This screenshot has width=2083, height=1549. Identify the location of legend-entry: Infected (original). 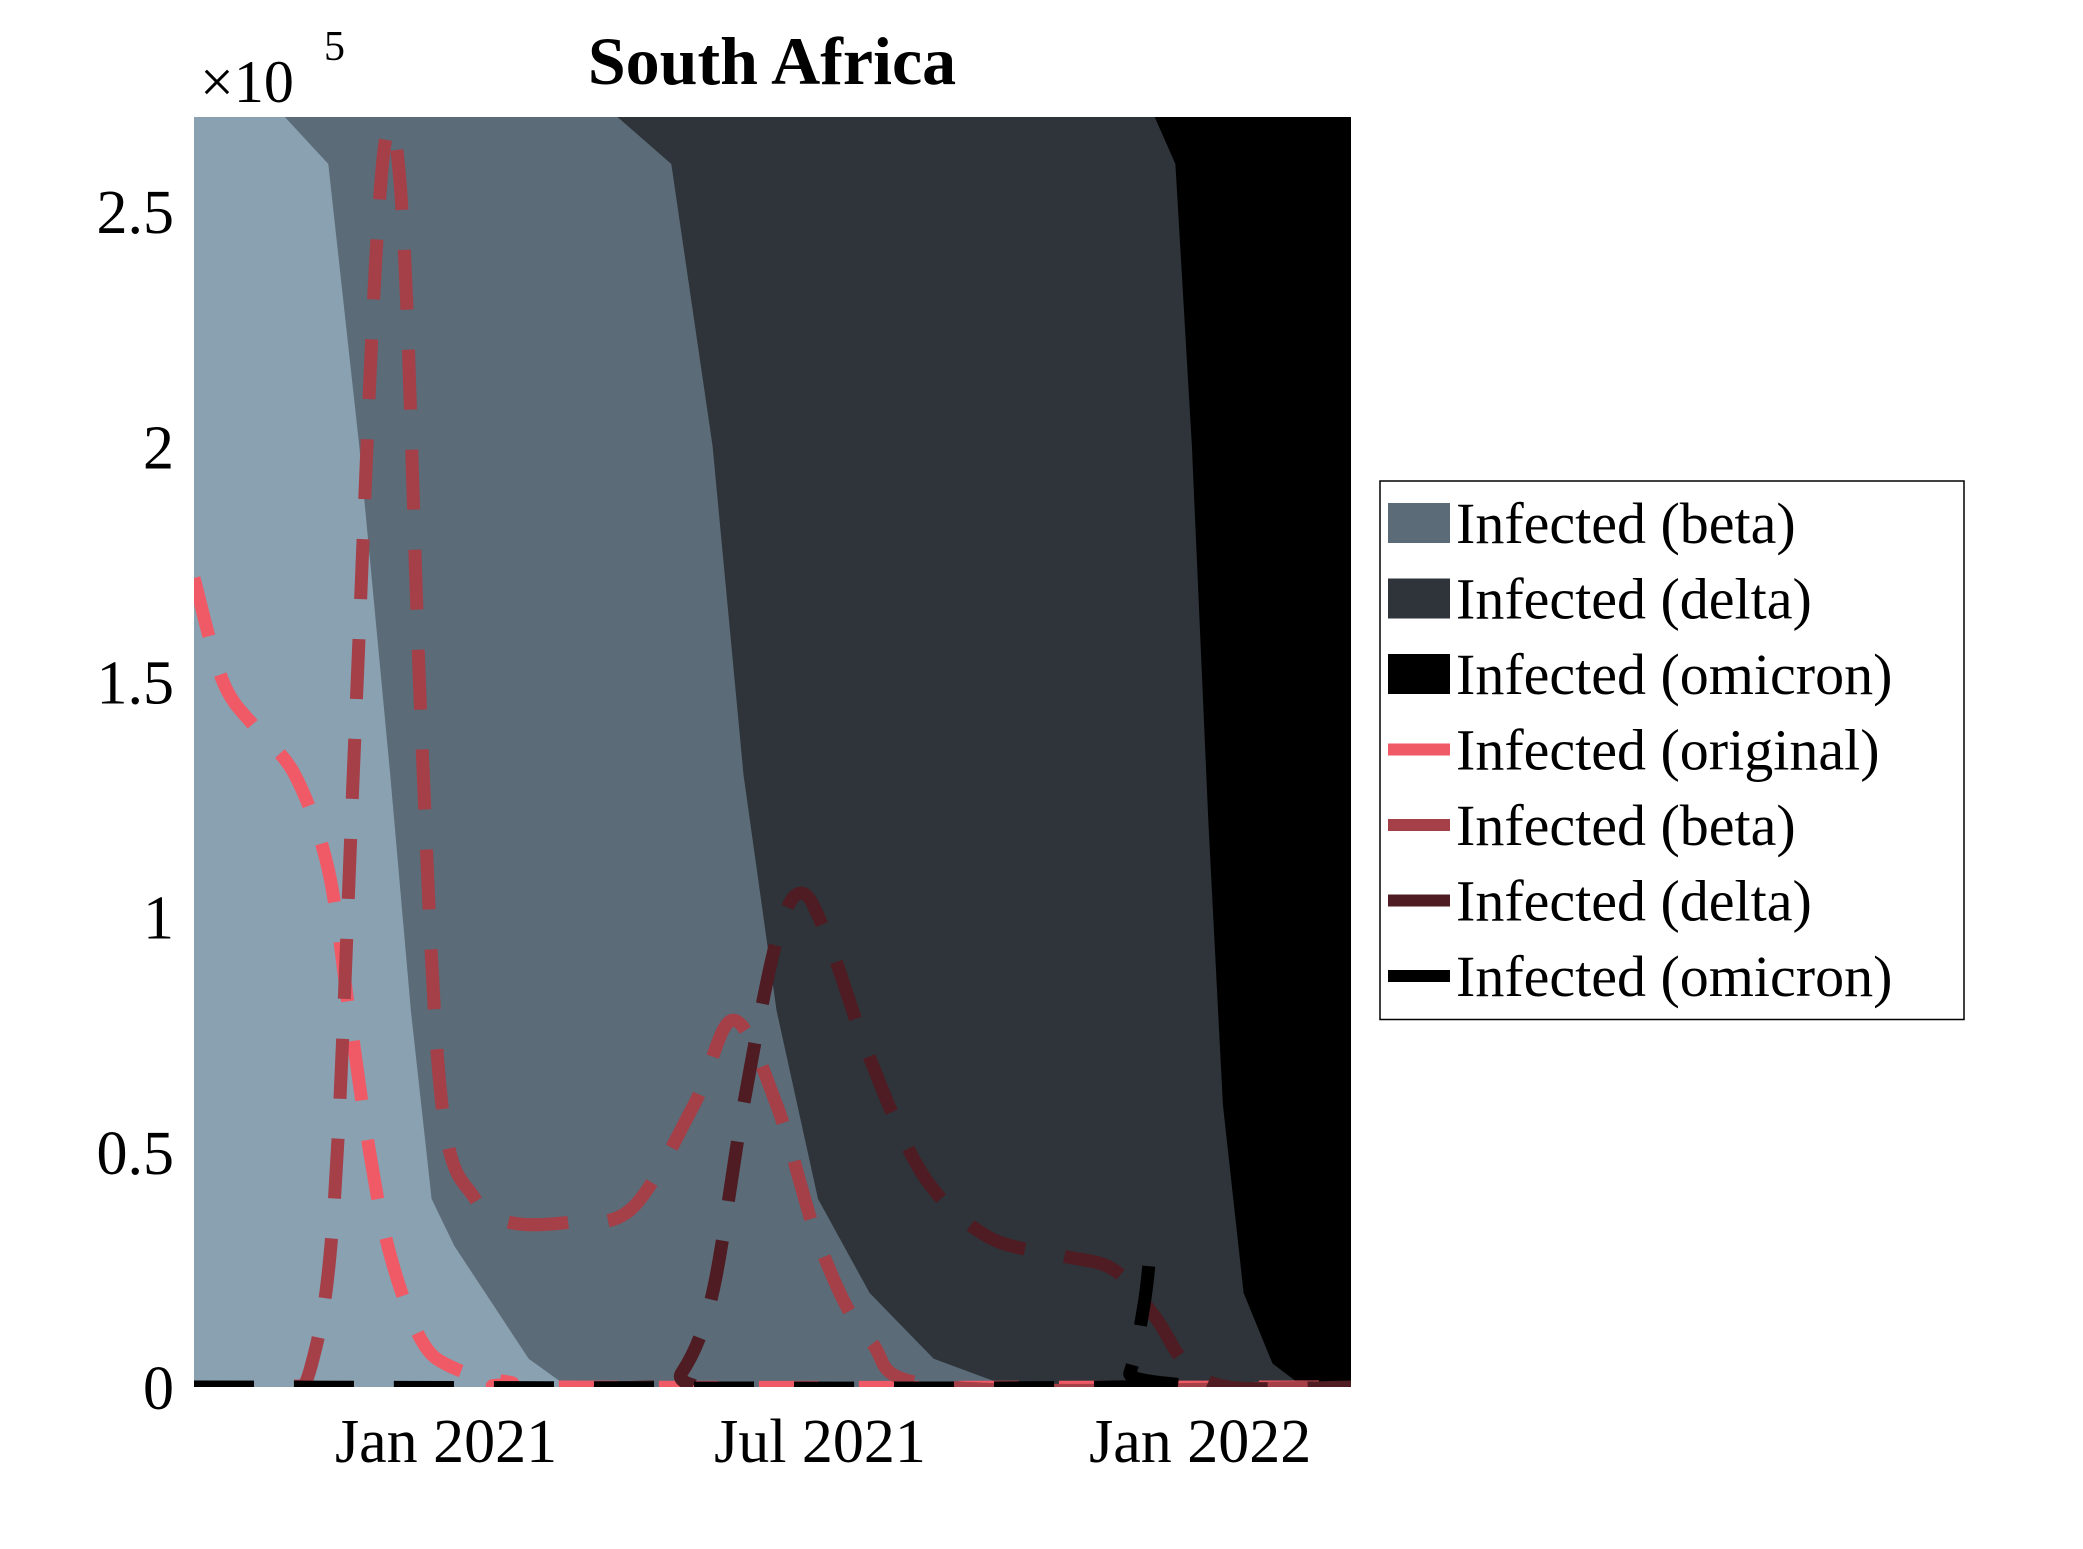
(1634, 750).